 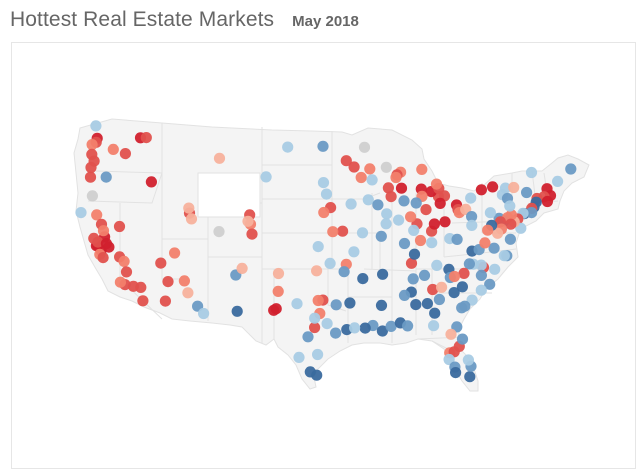 I want to click on market-dot-billings, so click(x=219, y=158).